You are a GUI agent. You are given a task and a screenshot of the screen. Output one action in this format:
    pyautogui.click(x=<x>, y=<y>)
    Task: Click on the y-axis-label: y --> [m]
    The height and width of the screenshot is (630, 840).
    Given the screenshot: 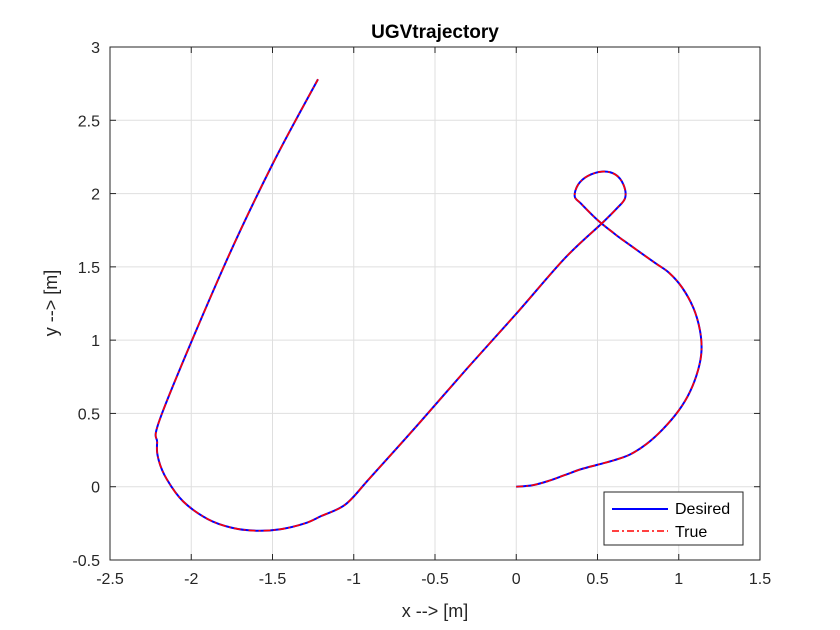 What is the action you would take?
    pyautogui.click(x=51, y=303)
    